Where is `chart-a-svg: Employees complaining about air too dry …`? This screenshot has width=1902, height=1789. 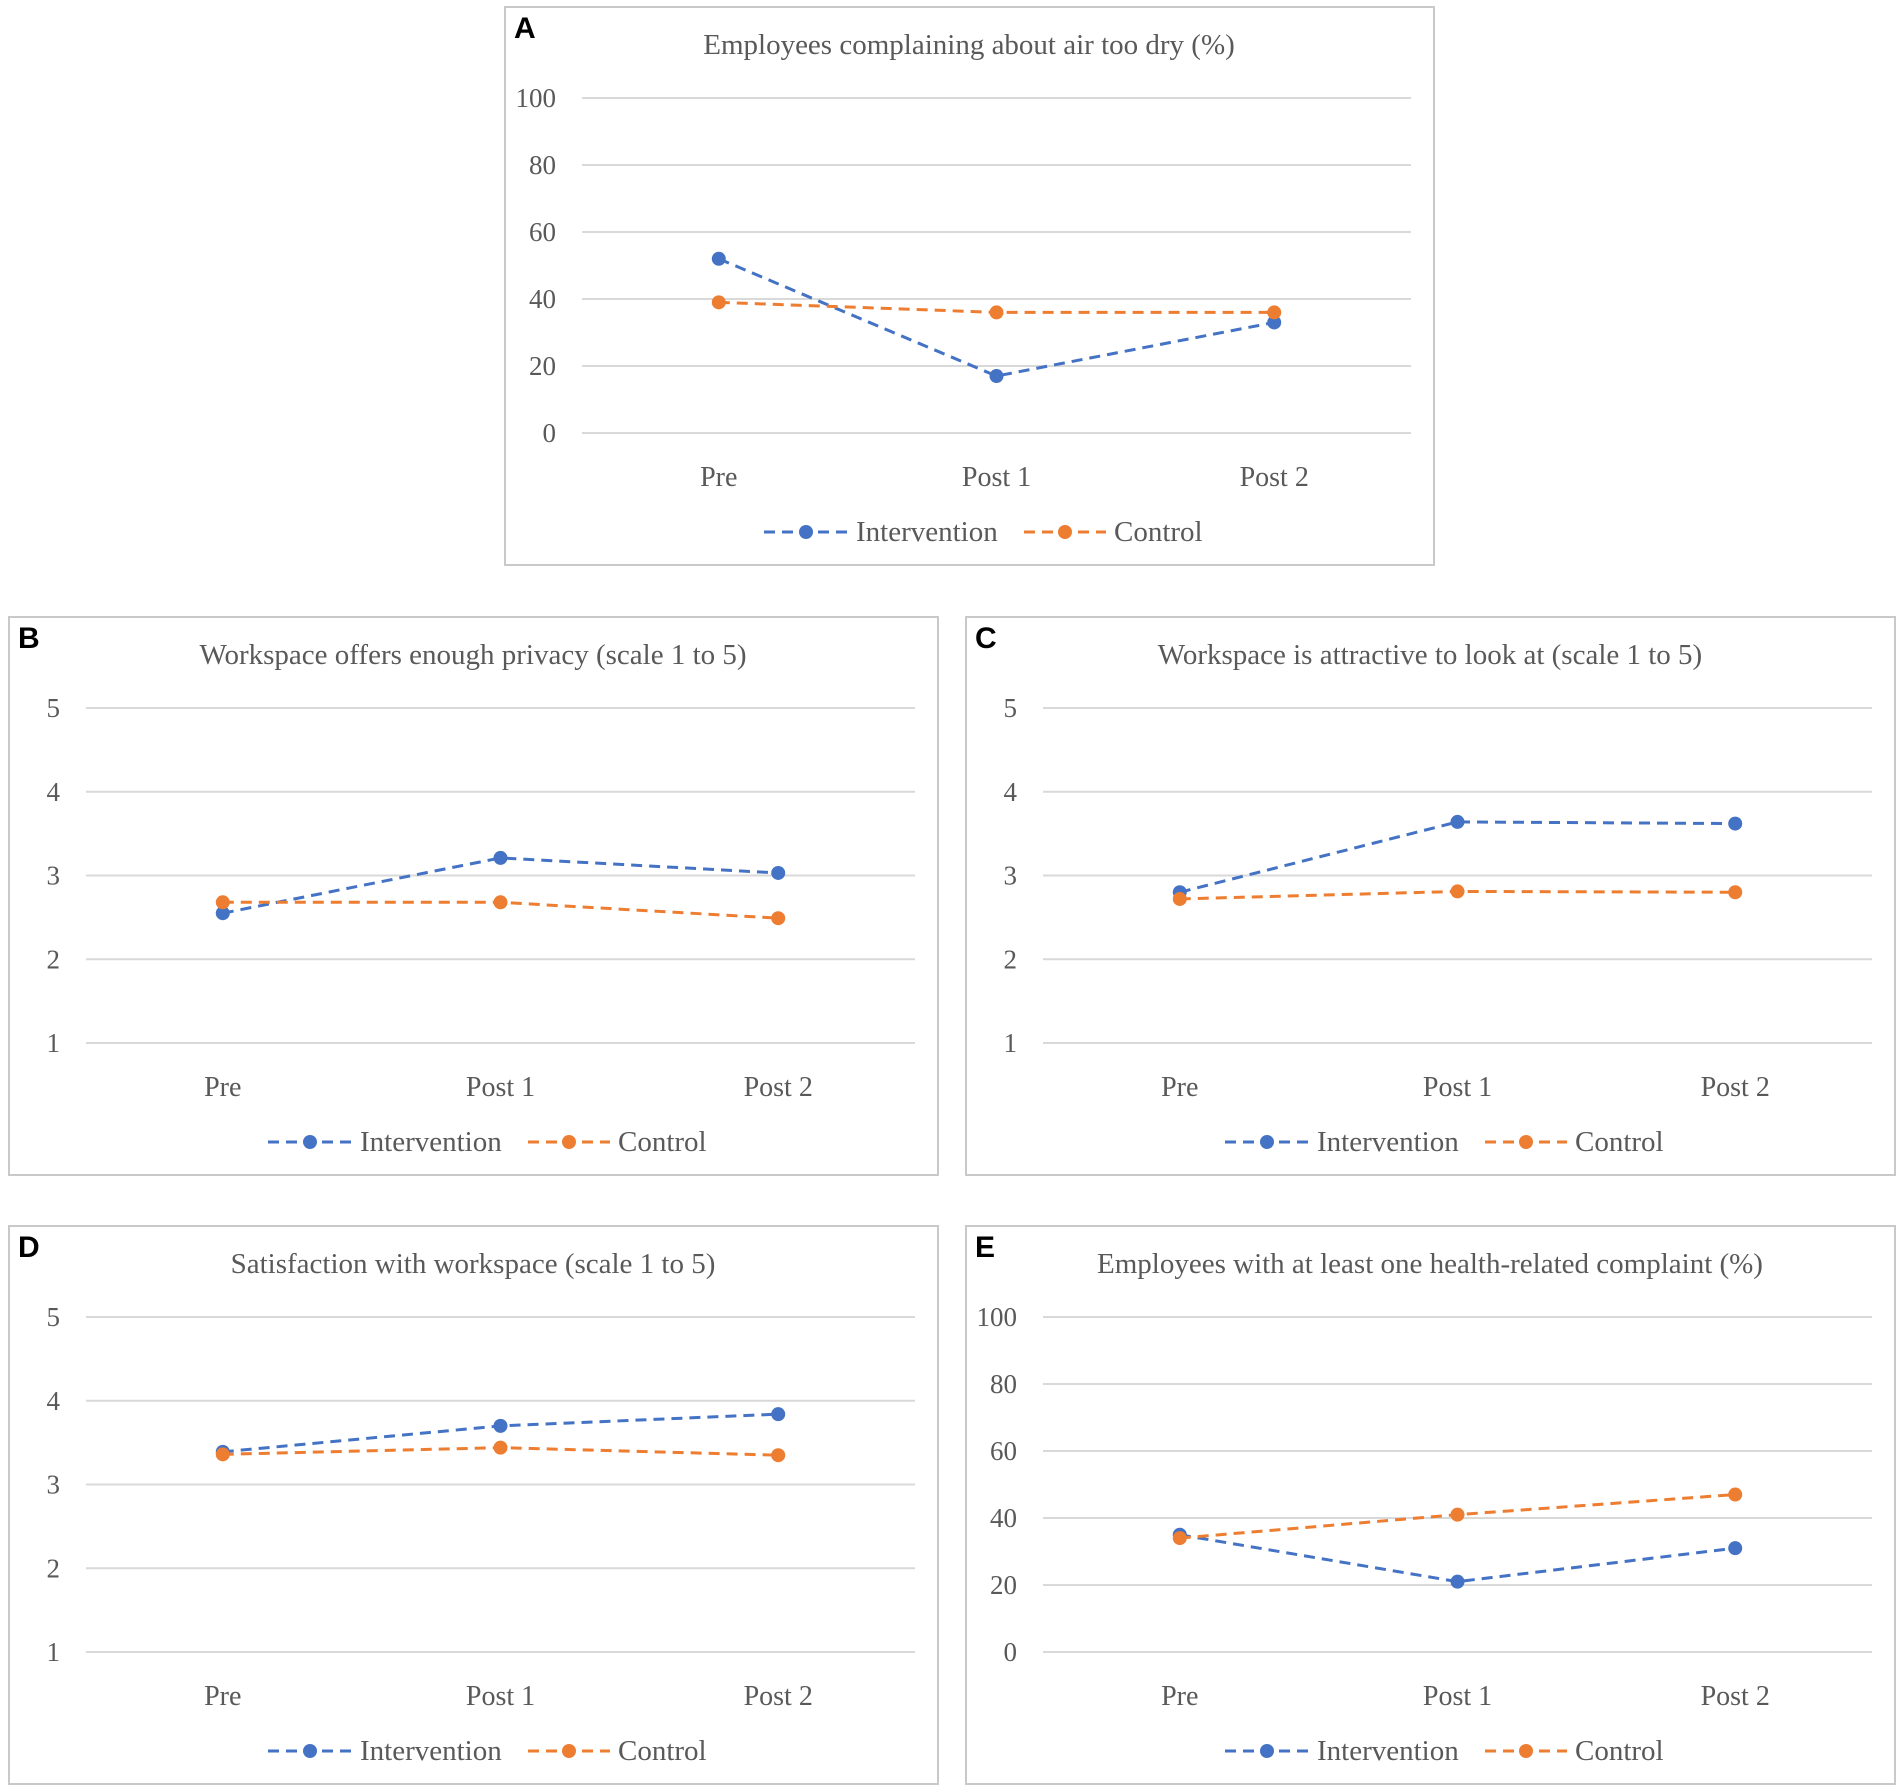 chart-a-svg: Employees complaining about air too dry … is located at coordinates (963, 288).